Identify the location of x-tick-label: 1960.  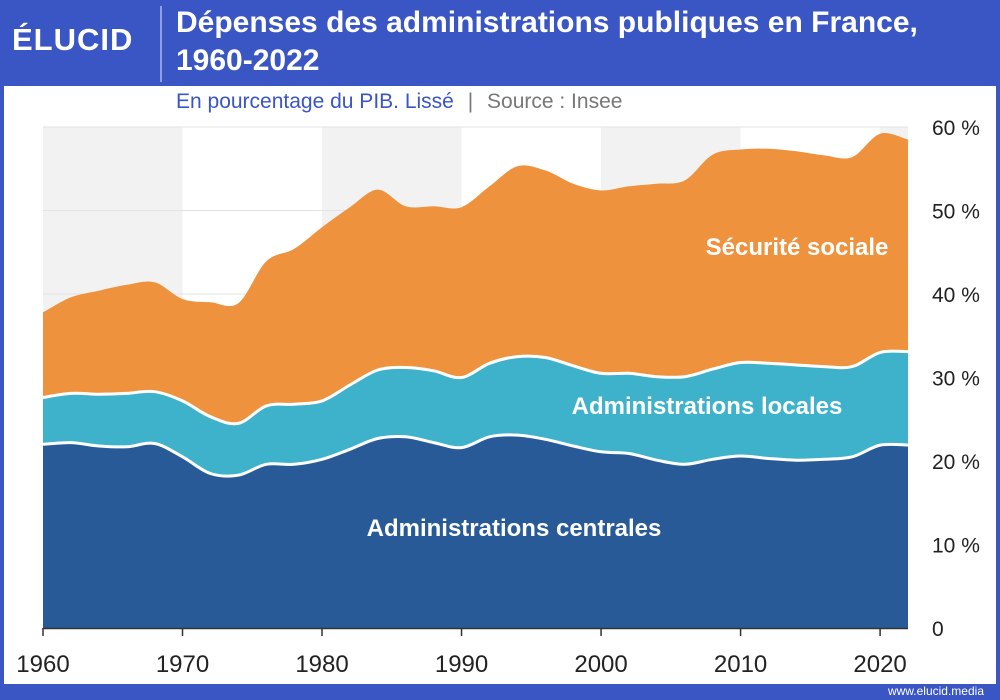
(42, 664).